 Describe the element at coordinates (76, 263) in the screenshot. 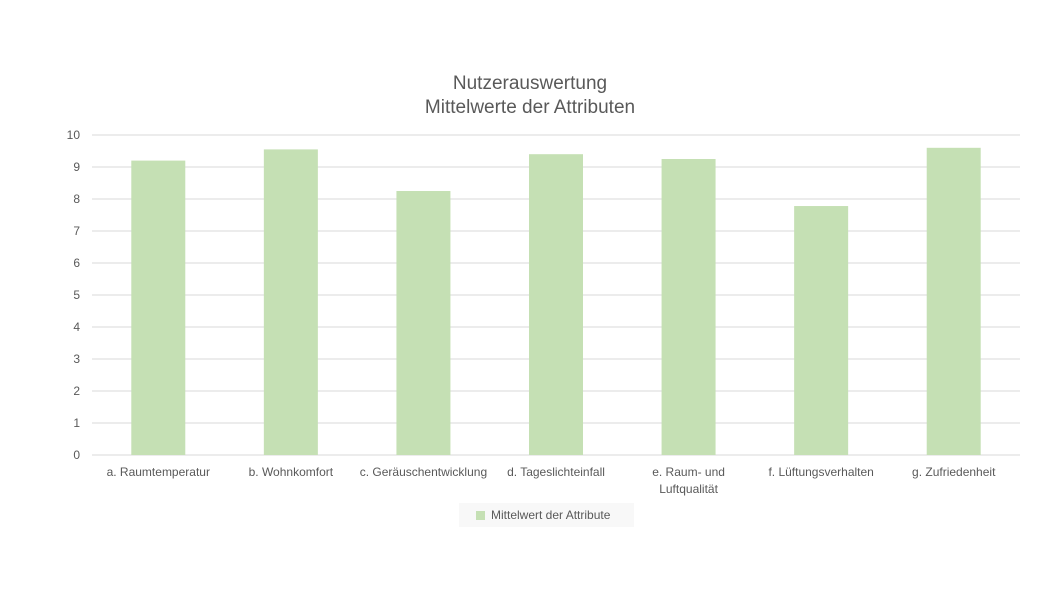

I see `y-tick-label: 6` at that location.